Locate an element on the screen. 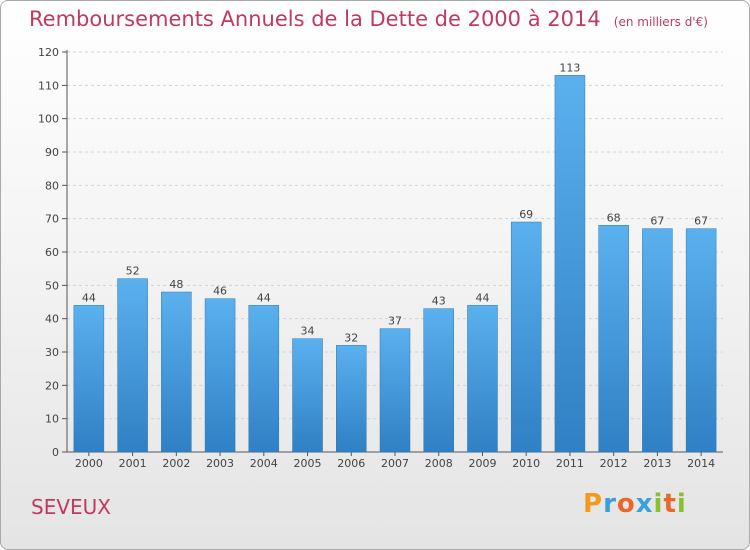  proxiti-logo: Proxiti is located at coordinates (635, 504).